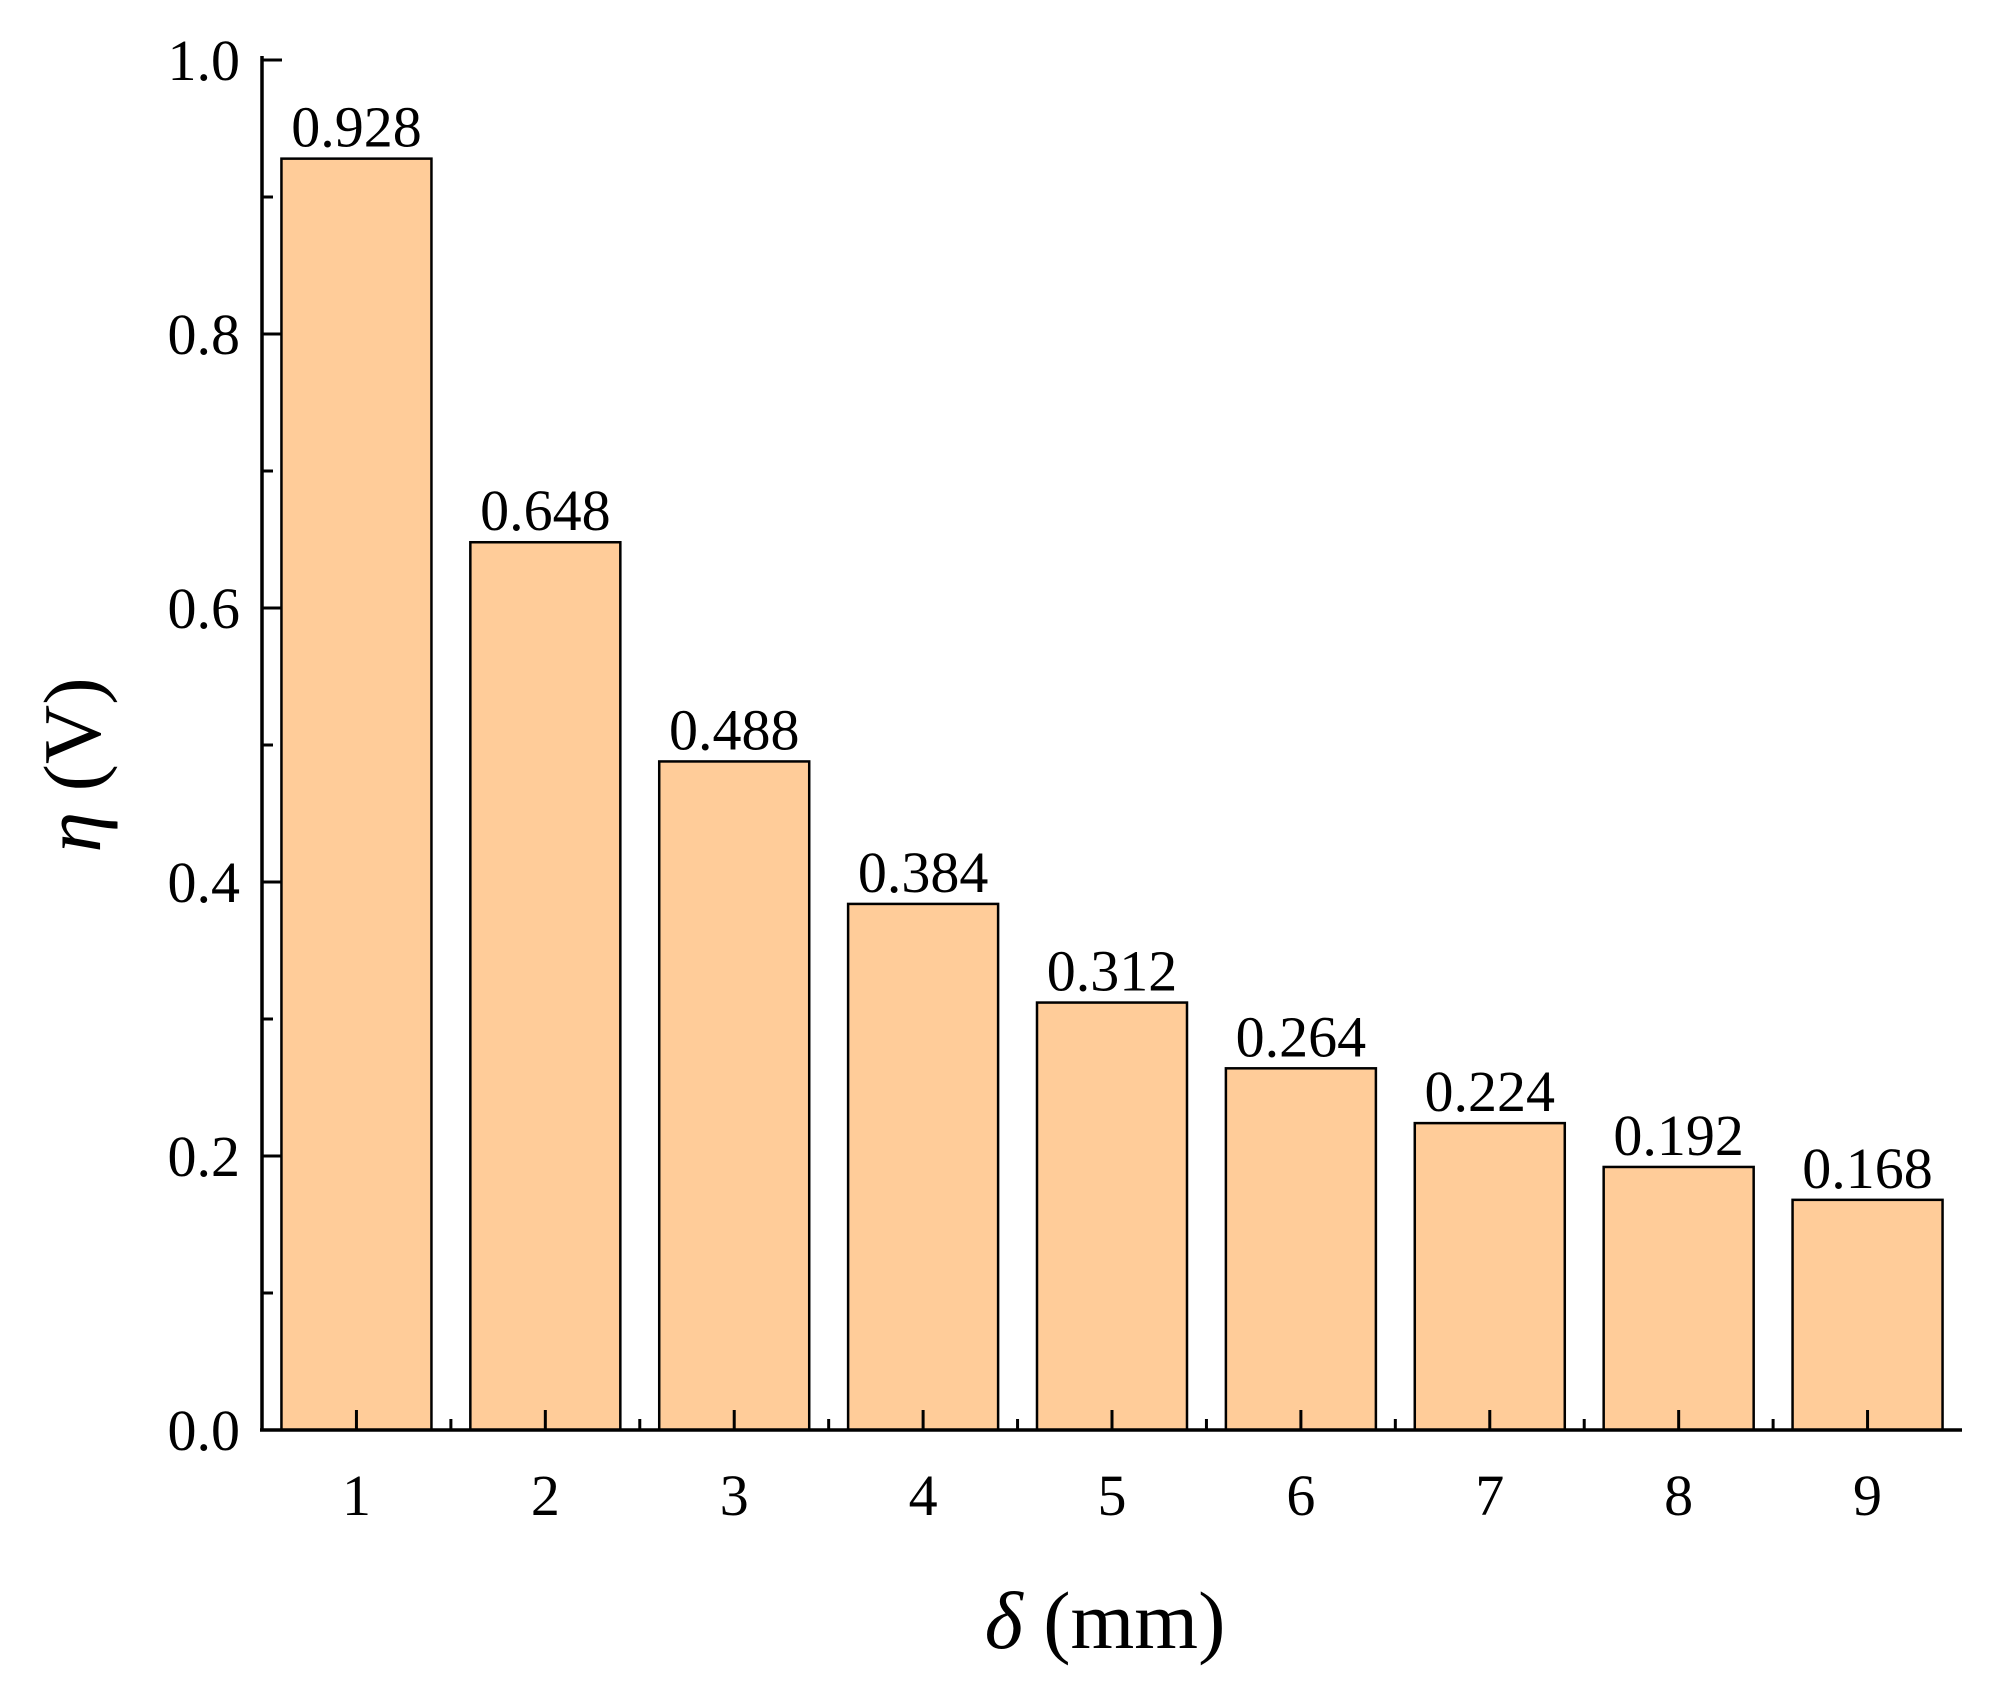 This screenshot has height=1701, width=1990. What do you see at coordinates (734, 729) in the screenshot?
I see `data-label-3: 0.488` at bounding box center [734, 729].